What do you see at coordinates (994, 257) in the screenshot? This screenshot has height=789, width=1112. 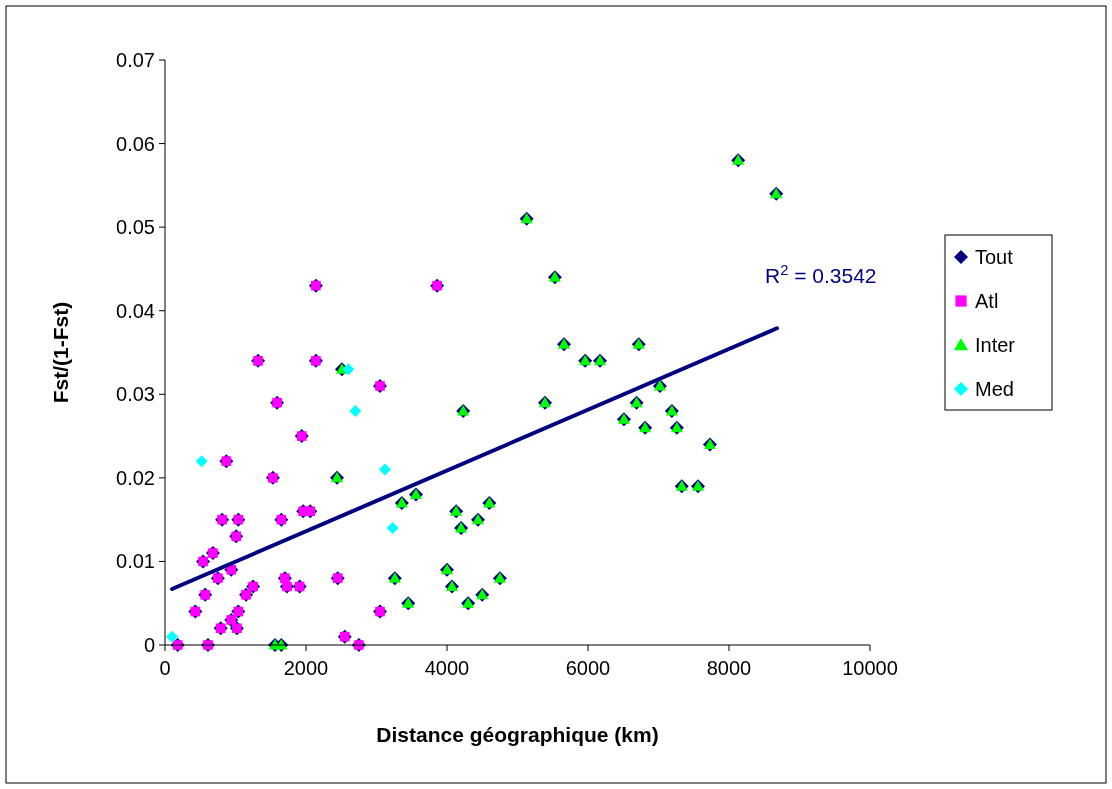 I see `legend-label: Tout` at bounding box center [994, 257].